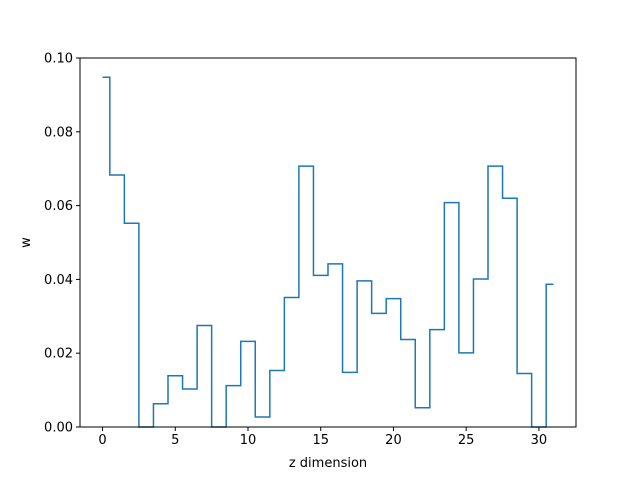 The image size is (640, 480). I want to click on x-tick-label: 30, so click(539, 440).